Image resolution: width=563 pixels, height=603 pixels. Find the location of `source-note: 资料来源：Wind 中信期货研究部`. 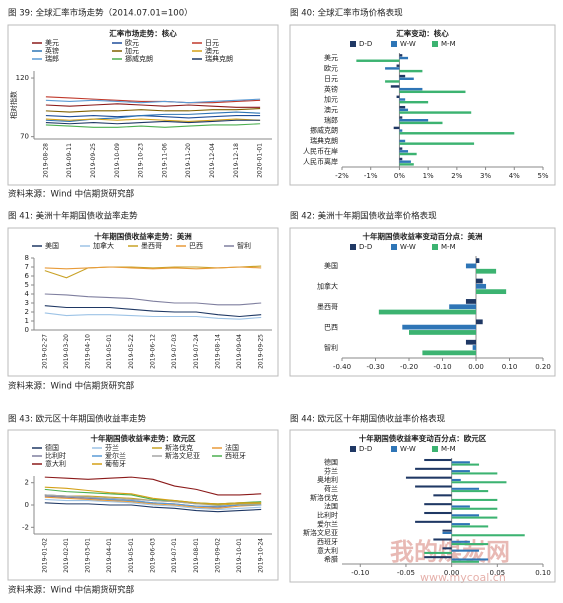

source-note: 资料来源：Wind 中信期货研究部 is located at coordinates (71, 590).